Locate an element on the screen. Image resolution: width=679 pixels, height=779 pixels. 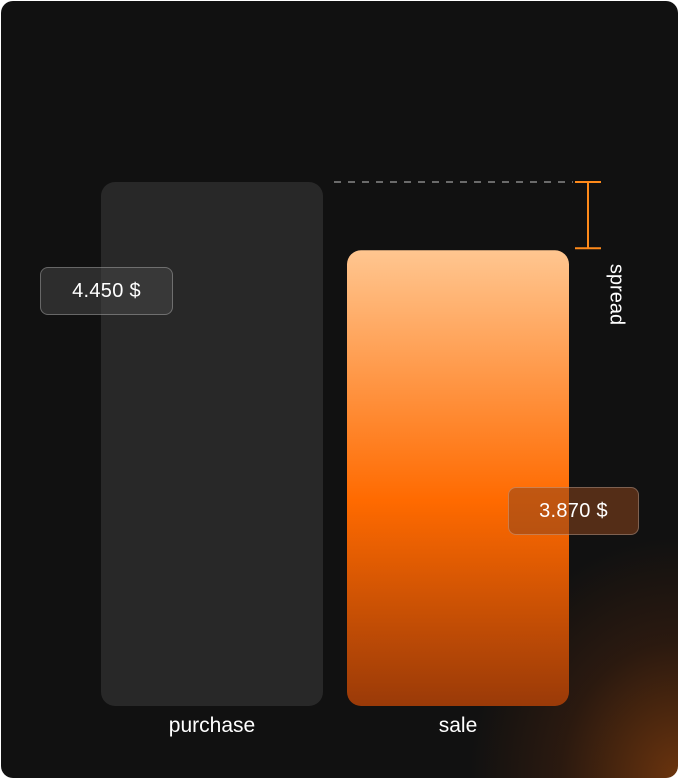
category-label-purchase: purchase is located at coordinates (212, 725).